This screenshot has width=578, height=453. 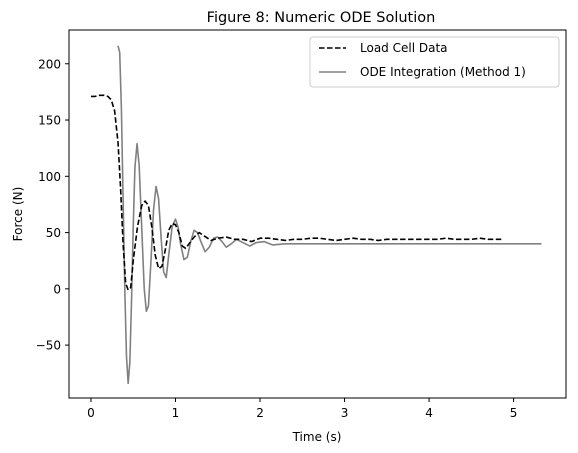 I want to click on y-axis: −50 0 50 100 150 200, so click(x=52, y=205).